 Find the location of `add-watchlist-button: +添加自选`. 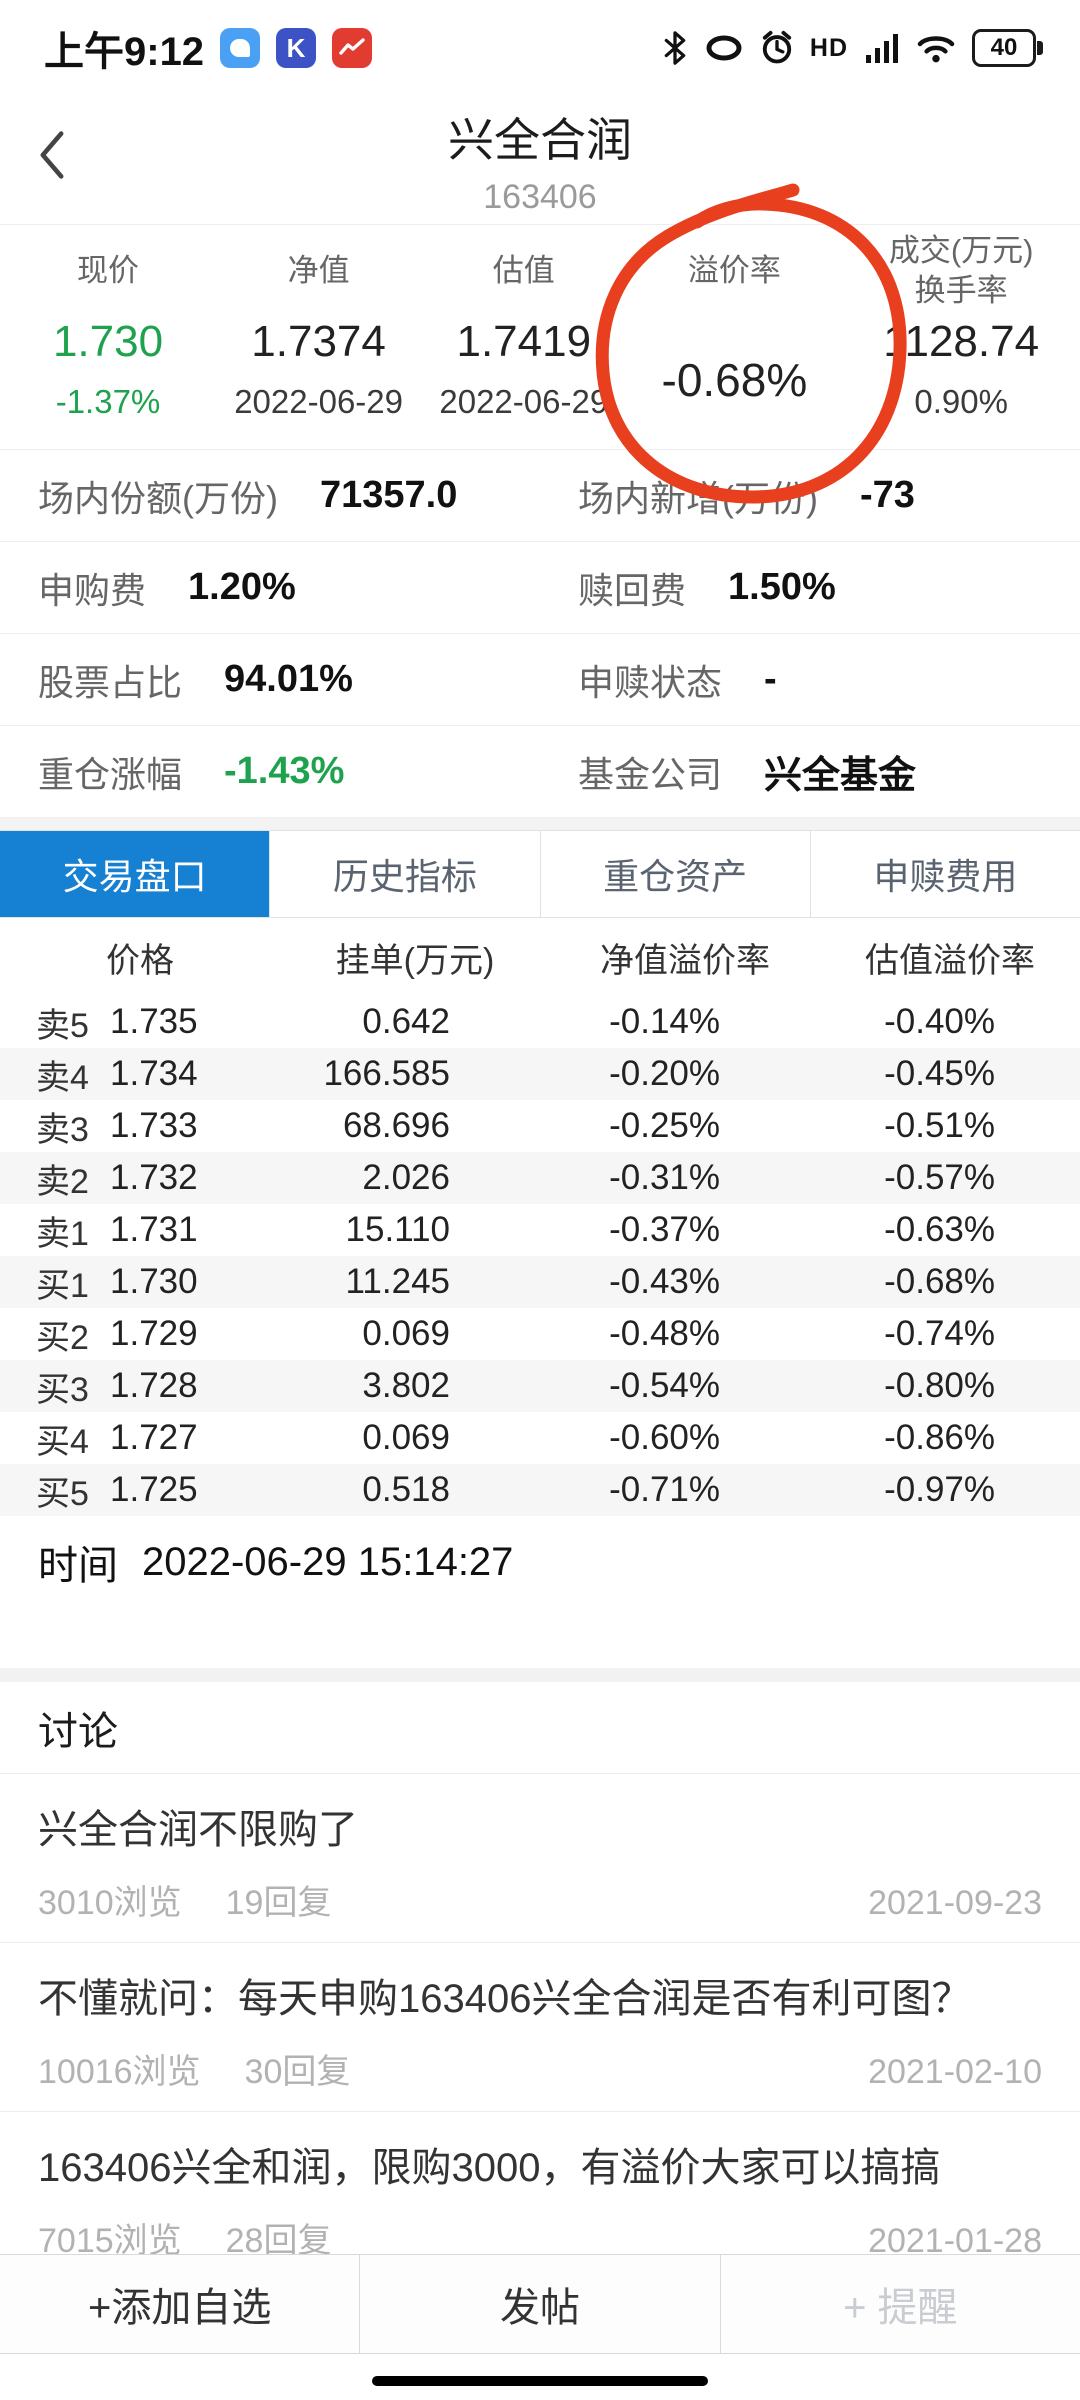

add-watchlist-button: +添加自选 is located at coordinates (180, 2304).